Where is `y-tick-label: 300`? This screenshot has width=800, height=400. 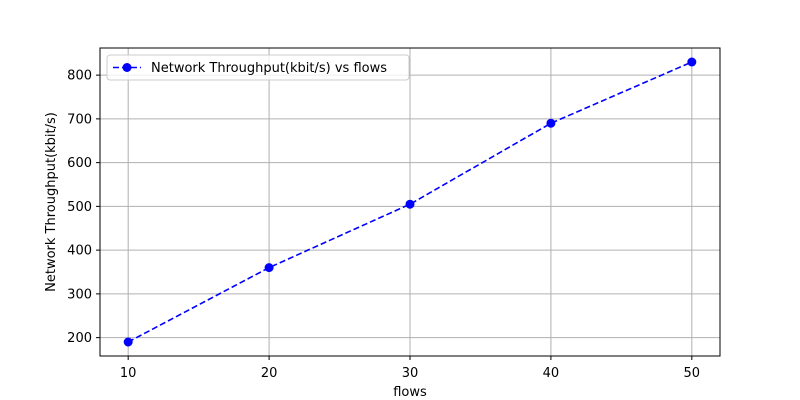
y-tick-label: 300 is located at coordinates (79, 294).